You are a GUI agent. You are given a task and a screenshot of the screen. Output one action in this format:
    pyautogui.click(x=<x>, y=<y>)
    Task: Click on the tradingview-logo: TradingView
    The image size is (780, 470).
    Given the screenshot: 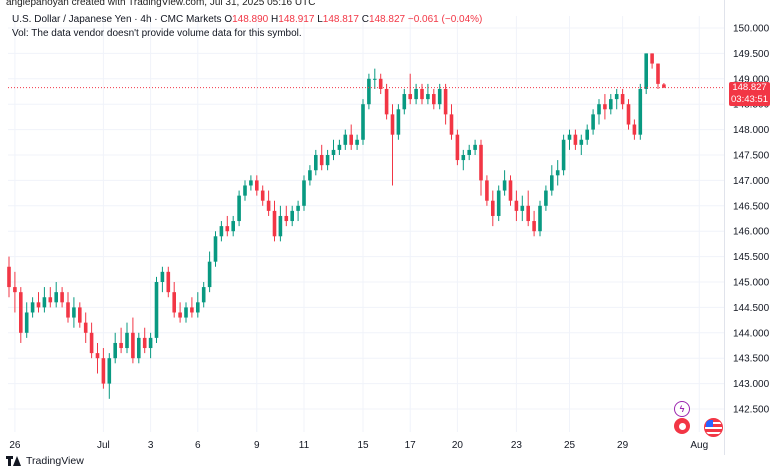 What is the action you would take?
    pyautogui.click(x=45, y=461)
    